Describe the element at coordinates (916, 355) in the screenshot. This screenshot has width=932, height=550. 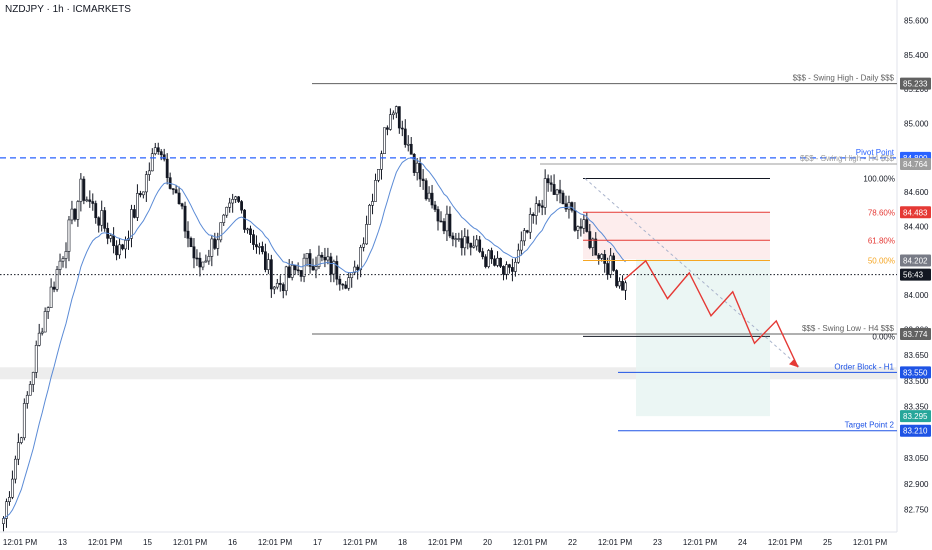
I see `y-tick-label: 83.650` at that location.